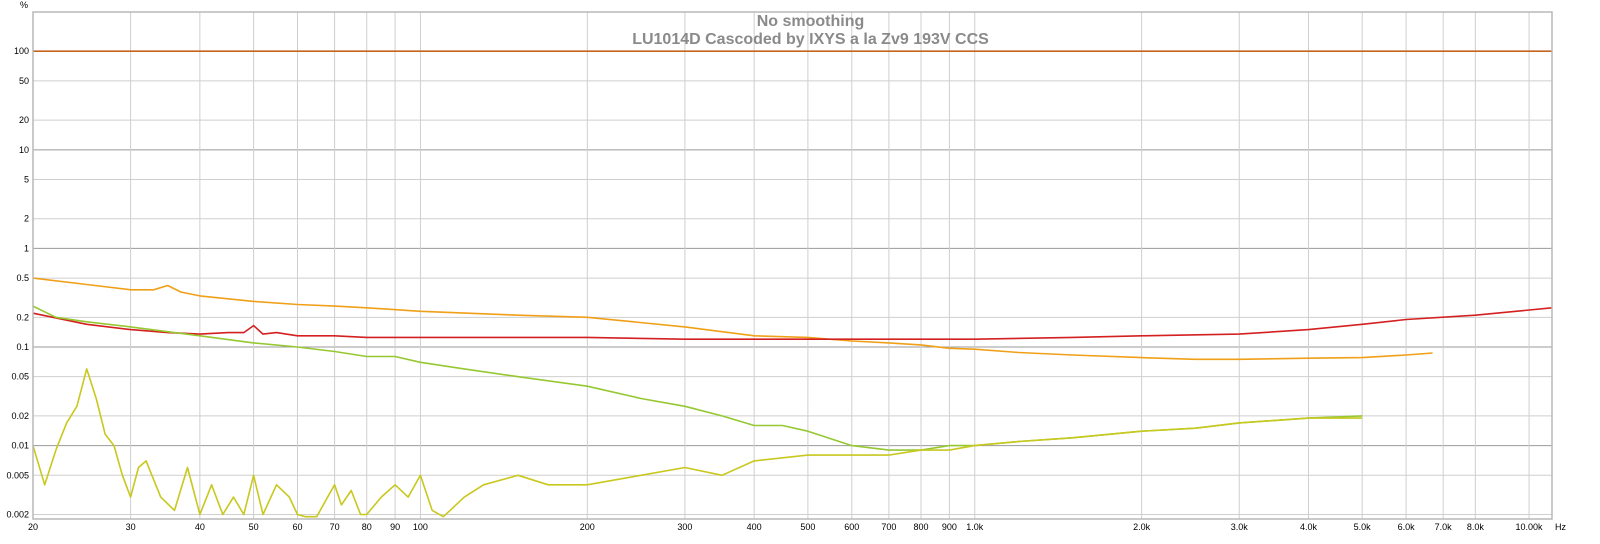 The width and height of the screenshot is (1600, 544). I want to click on x-tick-label: 10.00k, so click(1530, 527).